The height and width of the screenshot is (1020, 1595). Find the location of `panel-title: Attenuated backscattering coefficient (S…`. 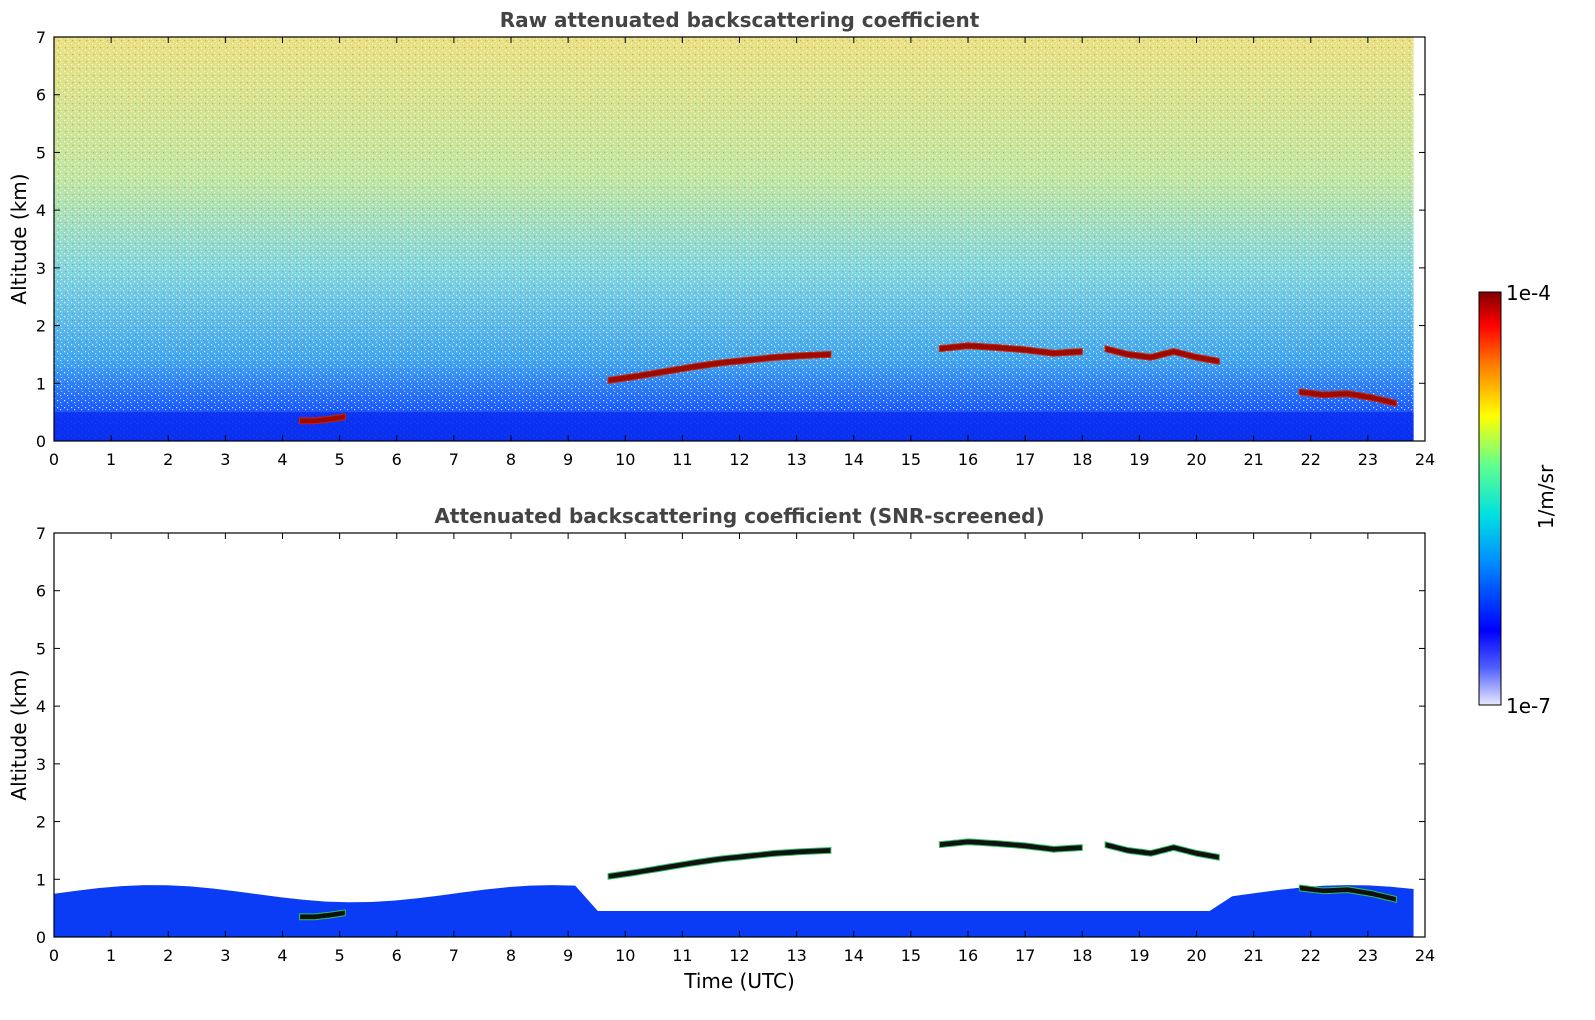

panel-title: Attenuated backscattering coefficient (S… is located at coordinates (739, 516).